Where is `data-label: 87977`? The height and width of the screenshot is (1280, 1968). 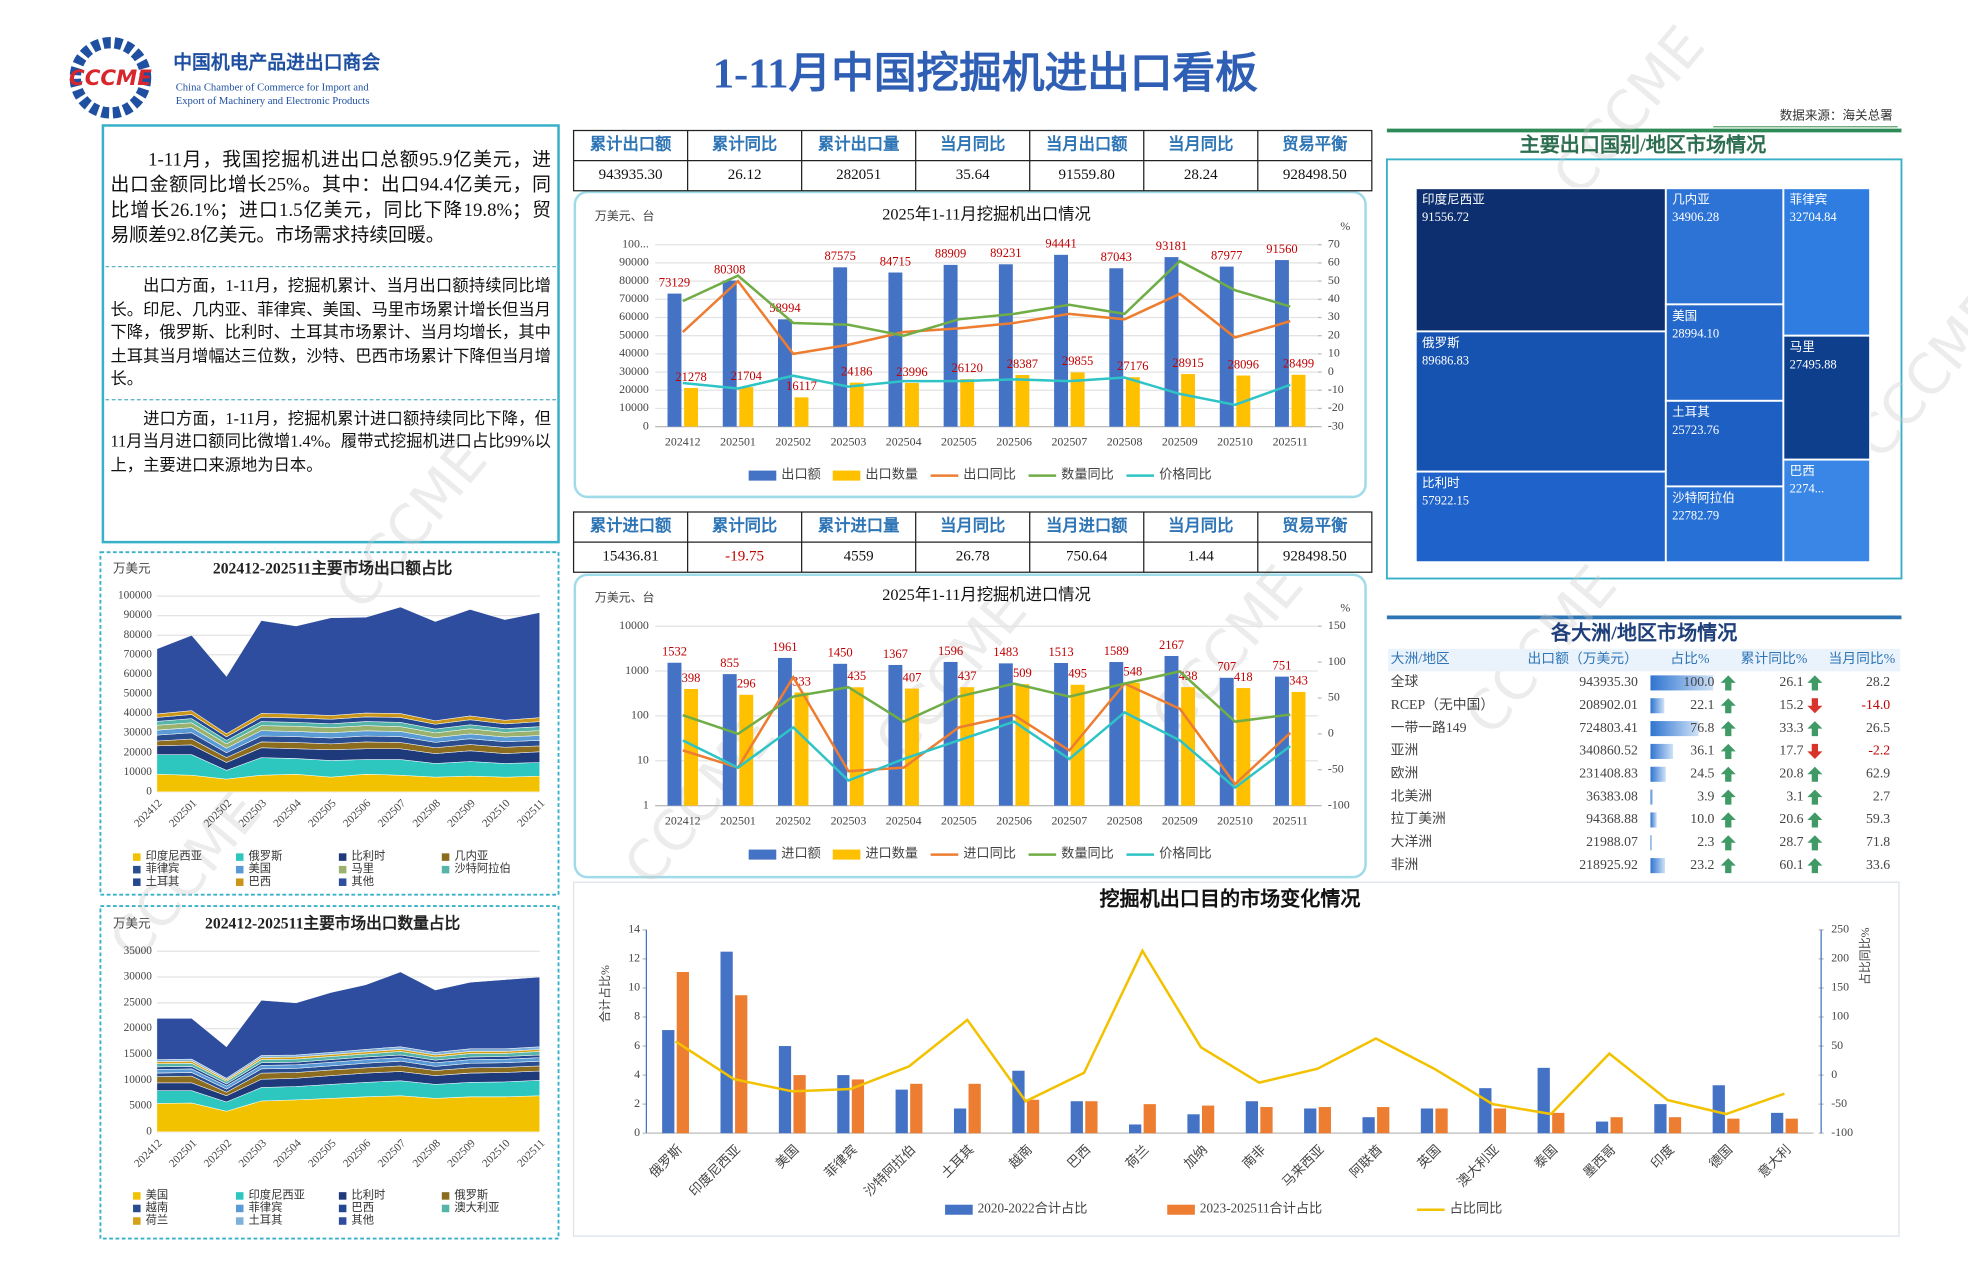
data-label: 87977 is located at coordinates (1226, 255).